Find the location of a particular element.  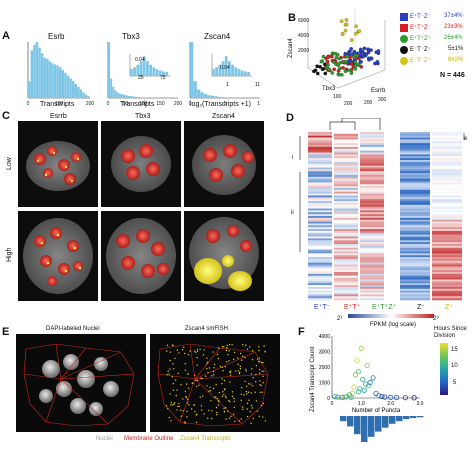

hist-tick-label: 0 is located at coordinates (108, 104).